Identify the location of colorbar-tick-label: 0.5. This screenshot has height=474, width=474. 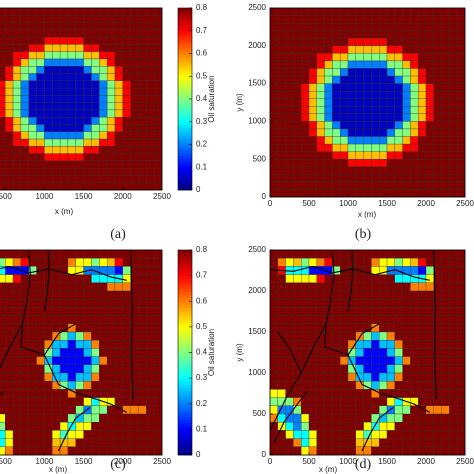
(202, 326).